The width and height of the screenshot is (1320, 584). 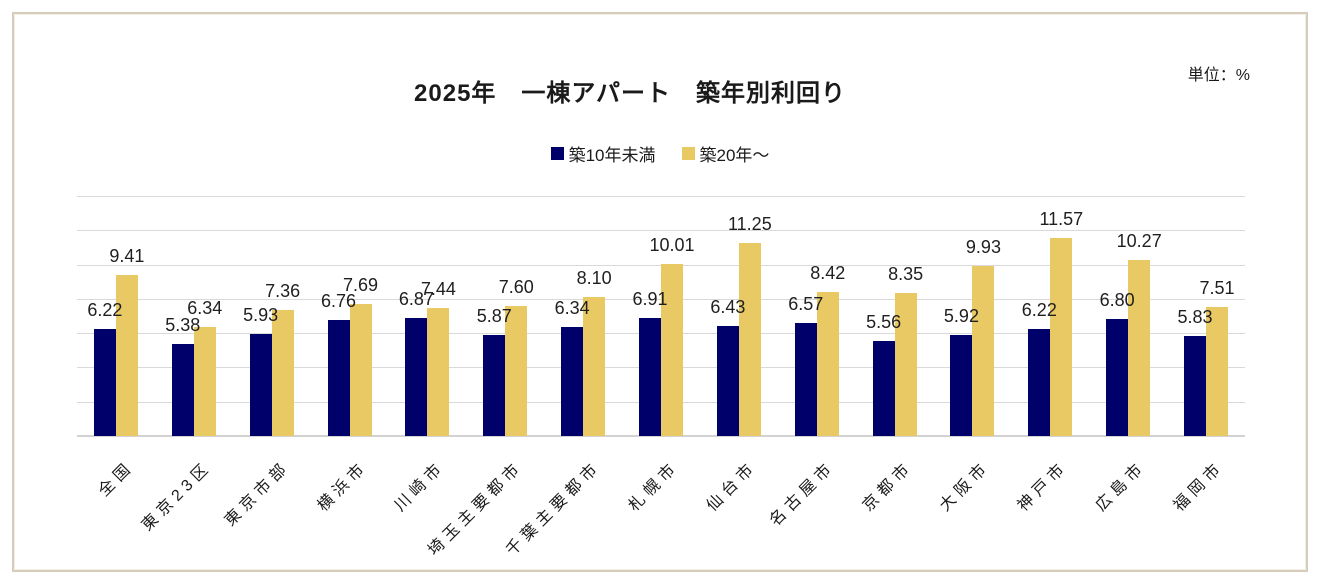 I want to click on x-axis-line, so click(x=661, y=436).